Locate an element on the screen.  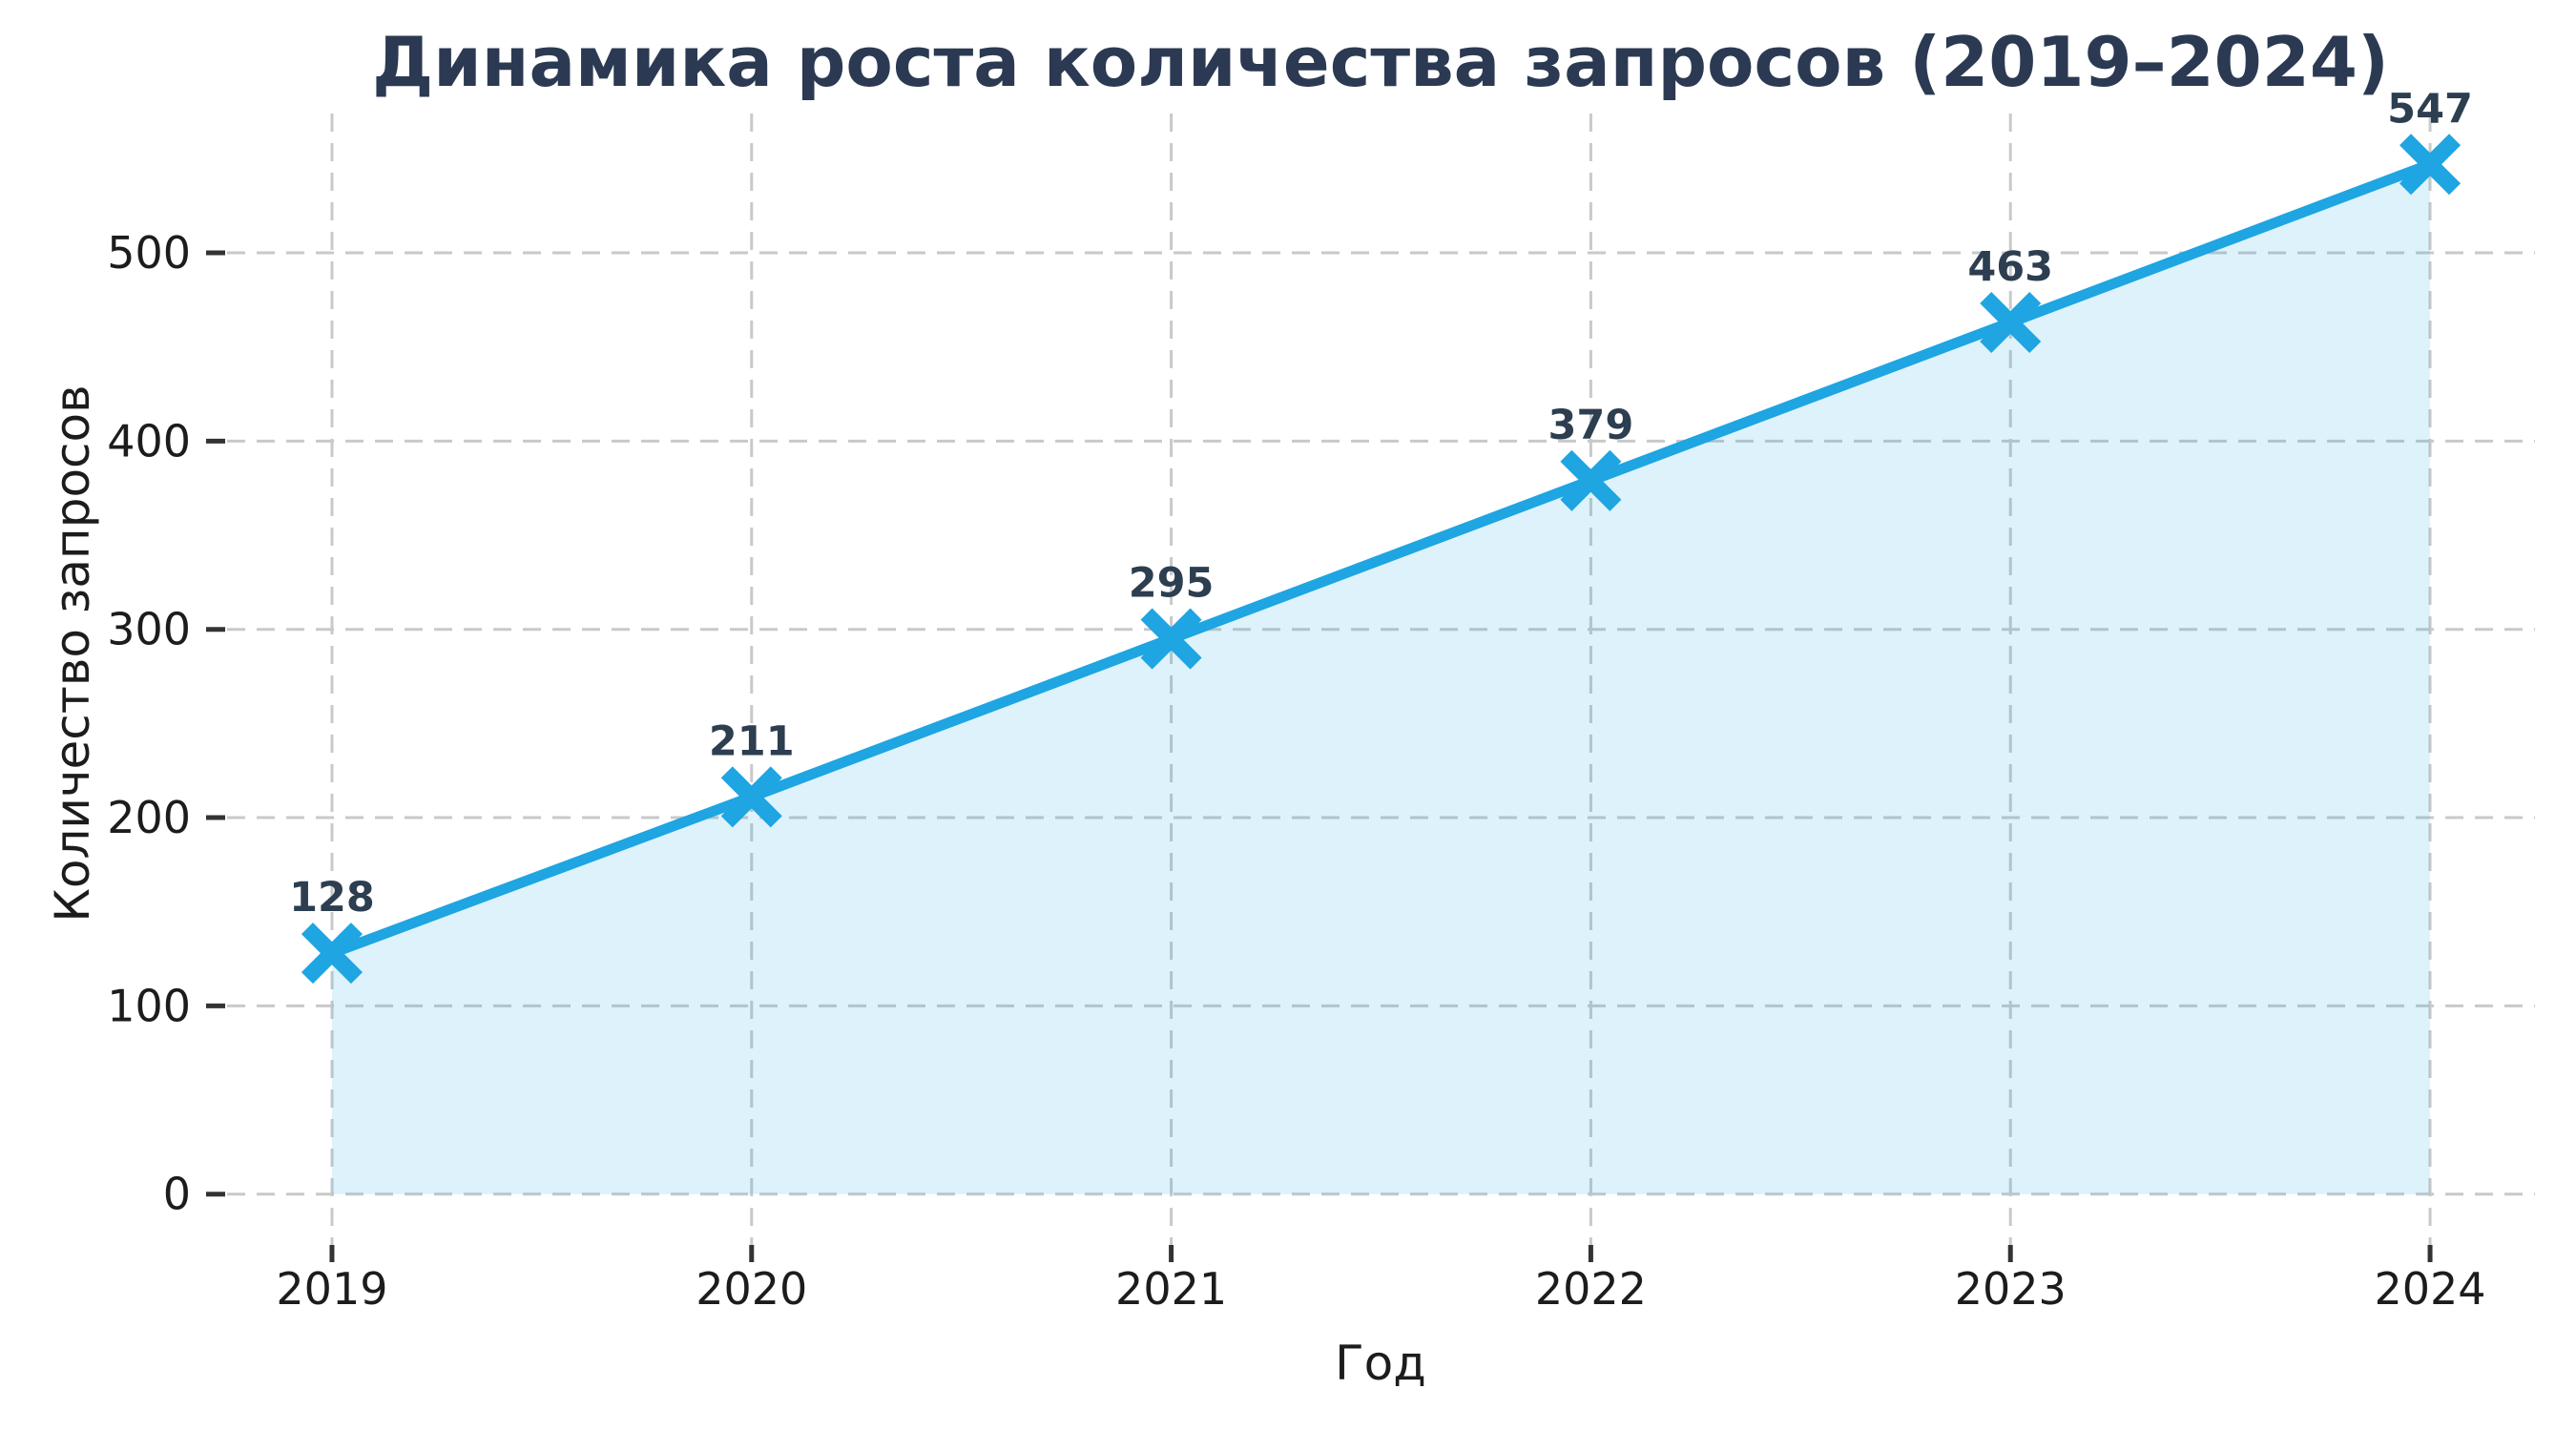
y-tick-label: 300 is located at coordinates (149, 629).